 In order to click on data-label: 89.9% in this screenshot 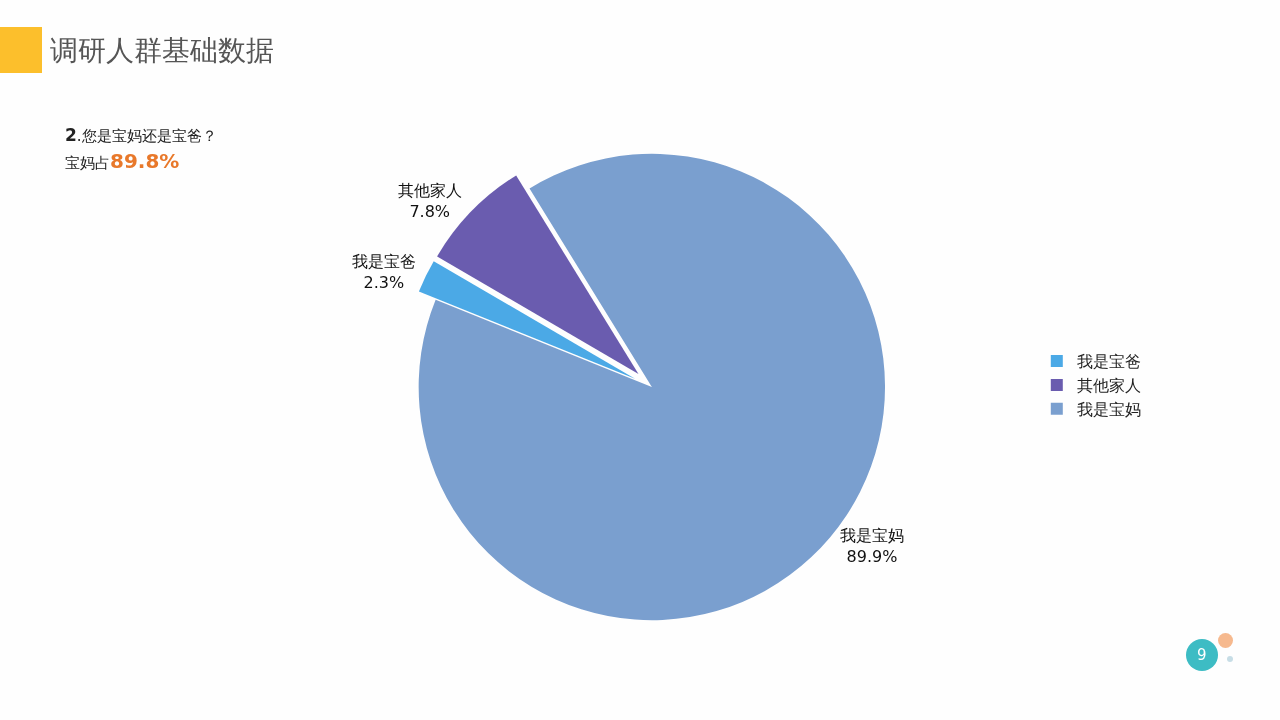, I will do `click(872, 556)`.